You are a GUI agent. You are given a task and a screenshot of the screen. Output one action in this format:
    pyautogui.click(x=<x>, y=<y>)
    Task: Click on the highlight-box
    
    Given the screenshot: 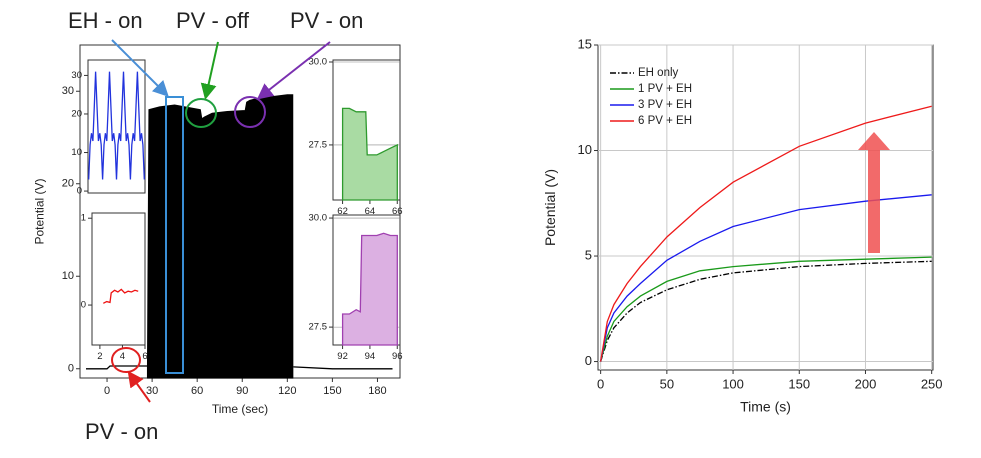 What is the action you would take?
    pyautogui.click(x=174, y=235)
    